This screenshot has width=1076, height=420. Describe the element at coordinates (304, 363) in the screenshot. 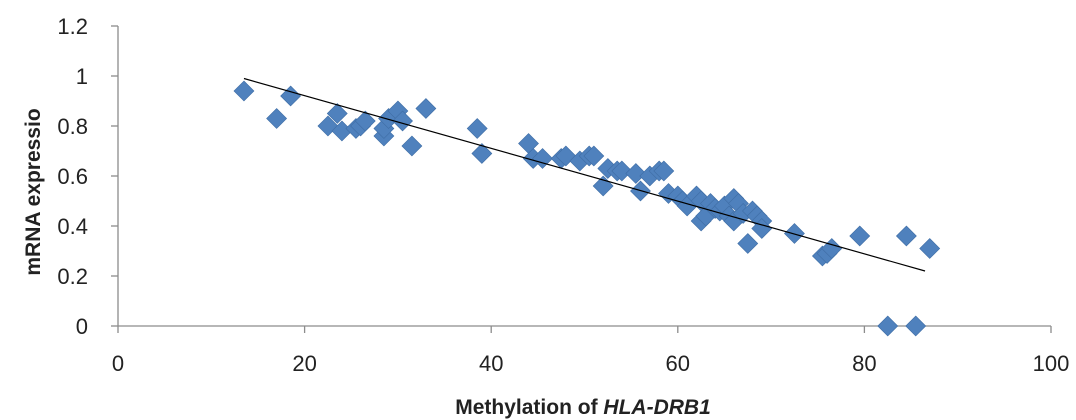

I see `x-tick-label: 20` at that location.